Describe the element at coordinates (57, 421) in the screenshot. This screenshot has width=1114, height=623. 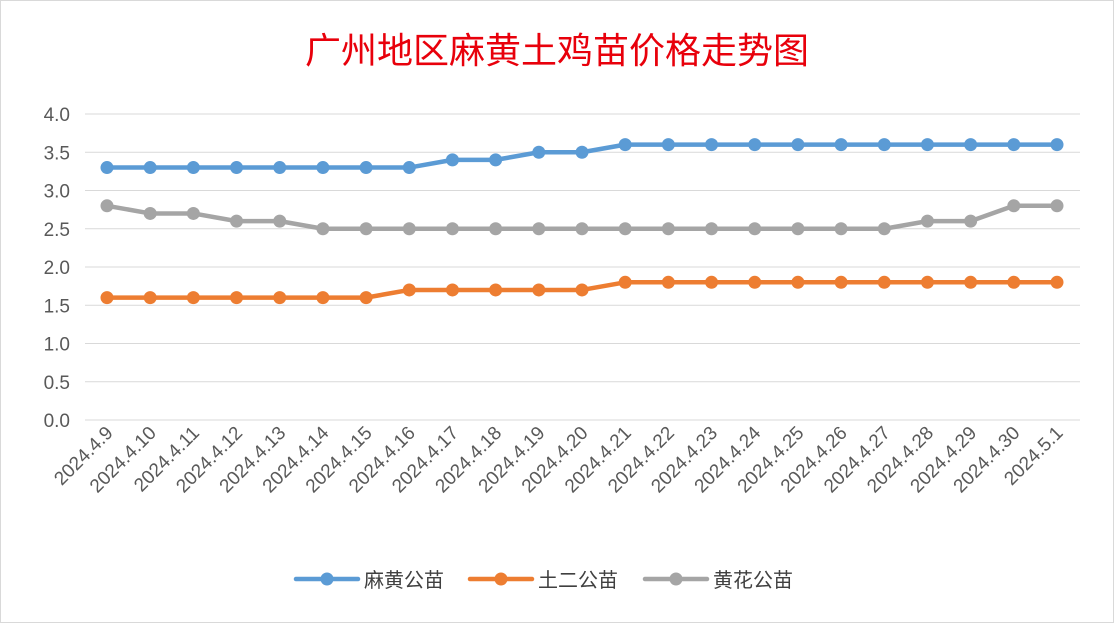
I see `y-tick-label: 0.0` at that location.